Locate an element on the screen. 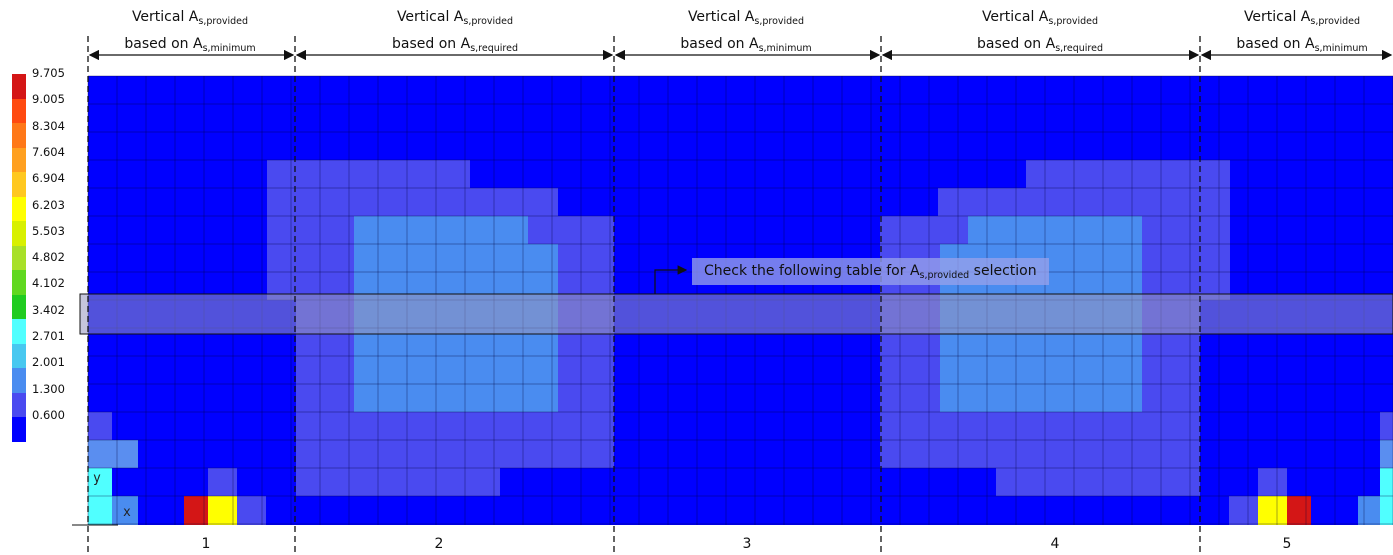 This screenshot has width=1393, height=555. legend-label: 6.203 is located at coordinates (48, 204).